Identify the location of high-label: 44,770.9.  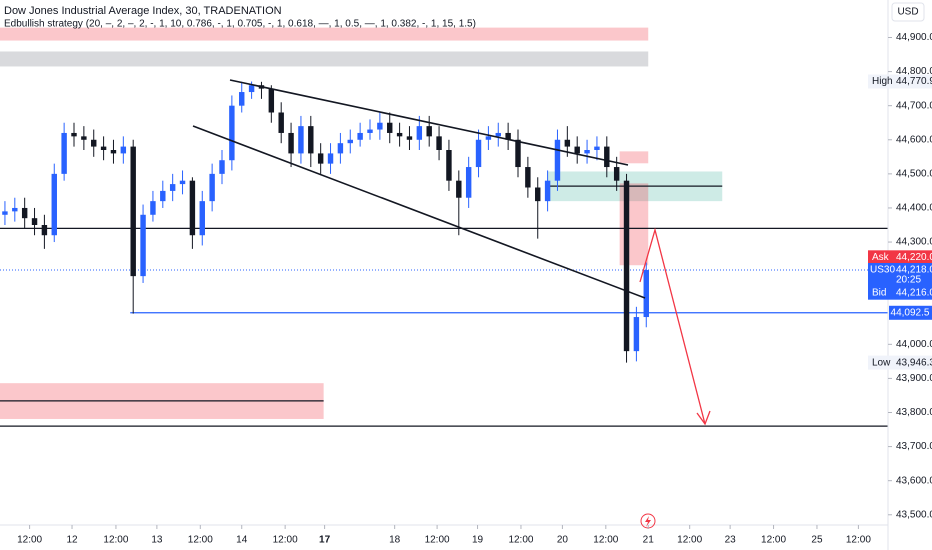
(914, 81).